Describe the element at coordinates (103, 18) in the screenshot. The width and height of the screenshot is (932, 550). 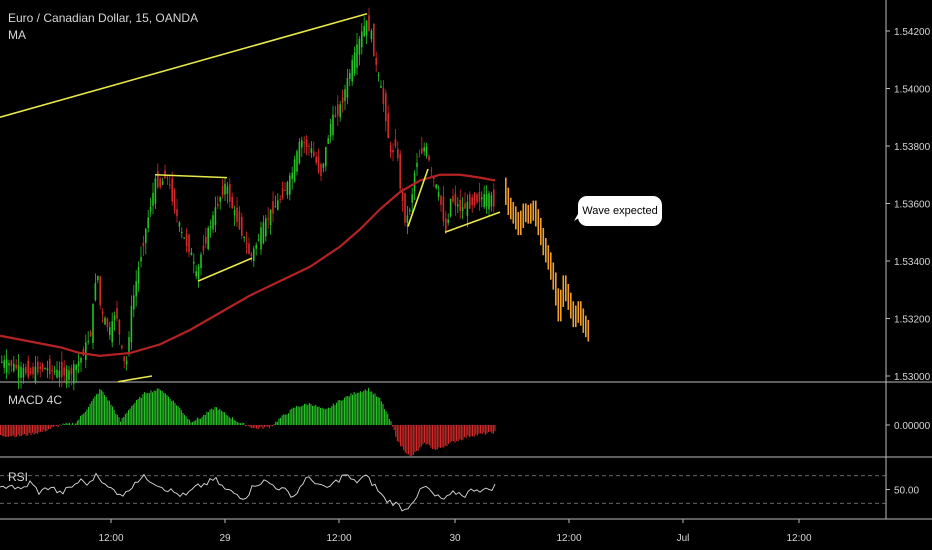
I see `chart-title: Euro / Canadian Dollar, 15, OANDA` at that location.